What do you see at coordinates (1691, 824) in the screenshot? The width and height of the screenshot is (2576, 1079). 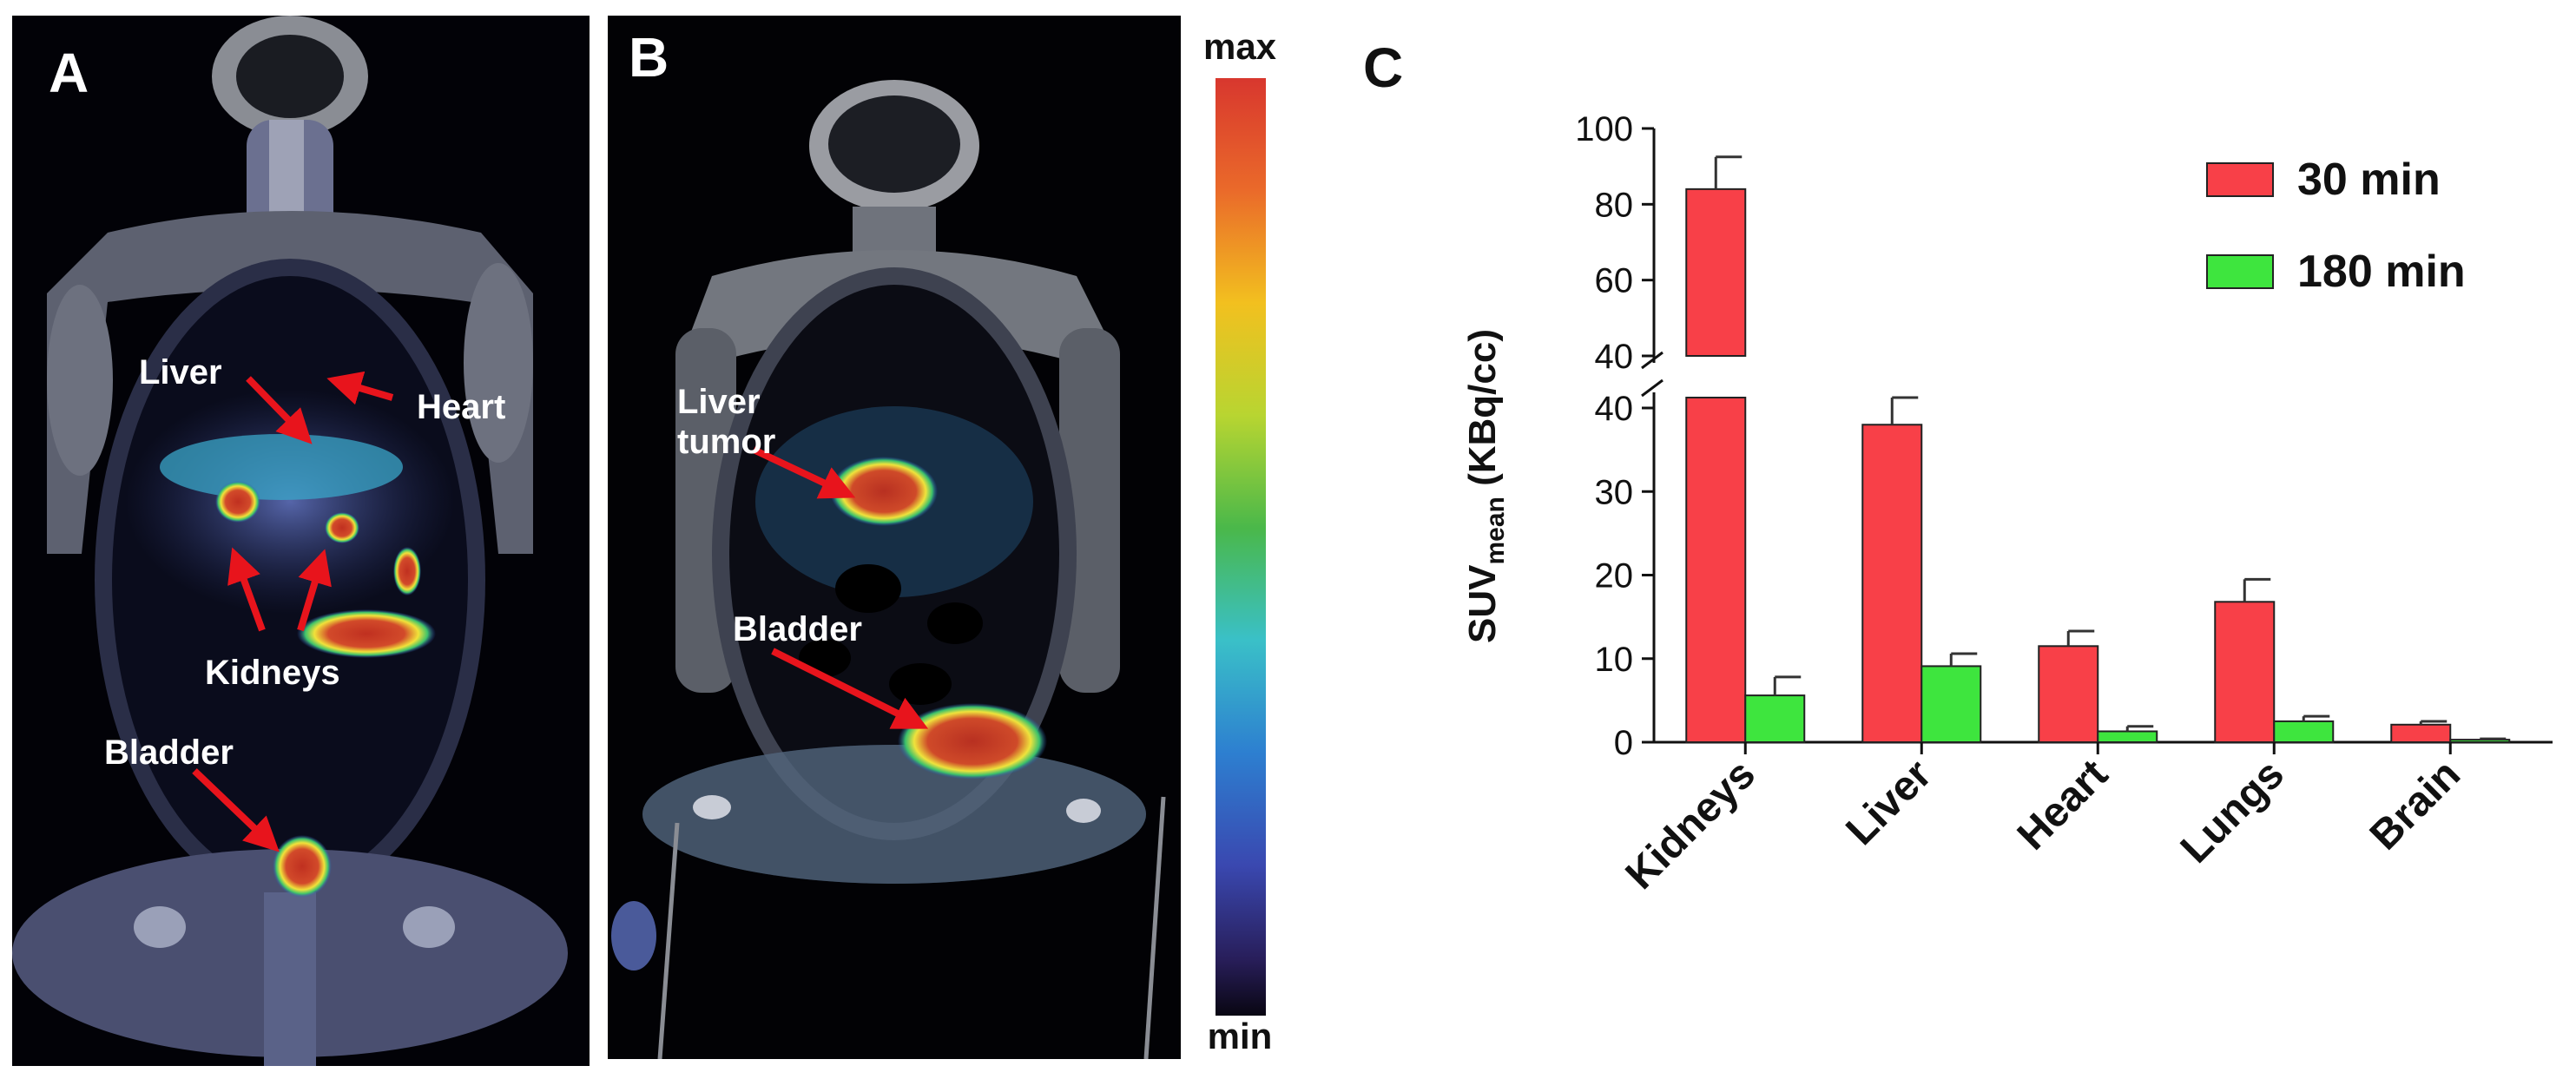 I see `x-tick-label: Kidneys` at bounding box center [1691, 824].